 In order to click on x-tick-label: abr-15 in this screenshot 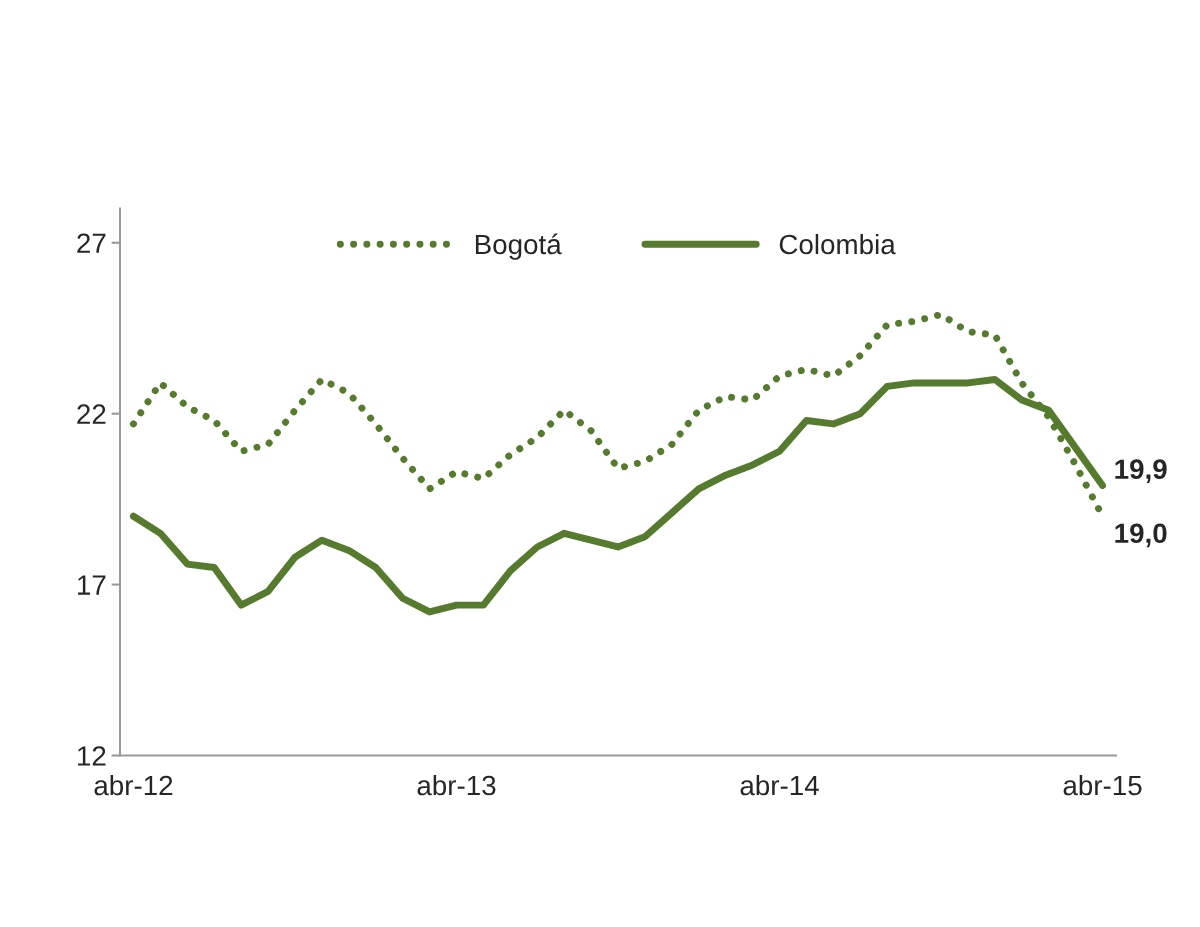, I will do `click(1102, 785)`.